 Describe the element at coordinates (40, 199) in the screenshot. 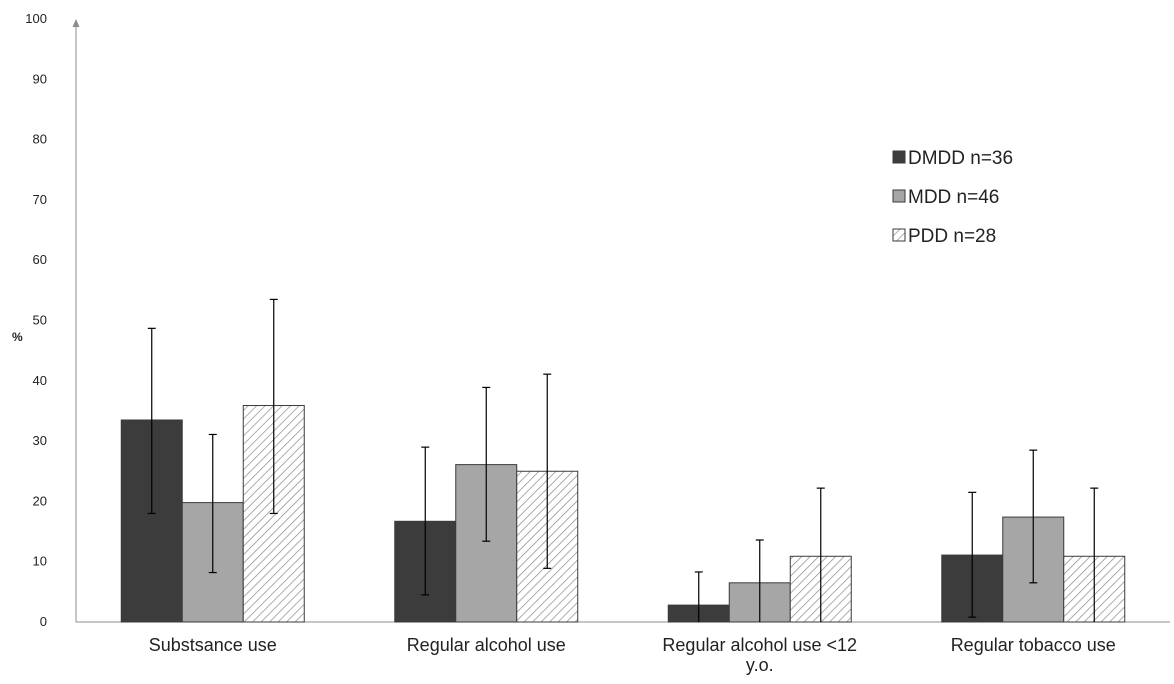

I see `y-tick-label: 70` at that location.